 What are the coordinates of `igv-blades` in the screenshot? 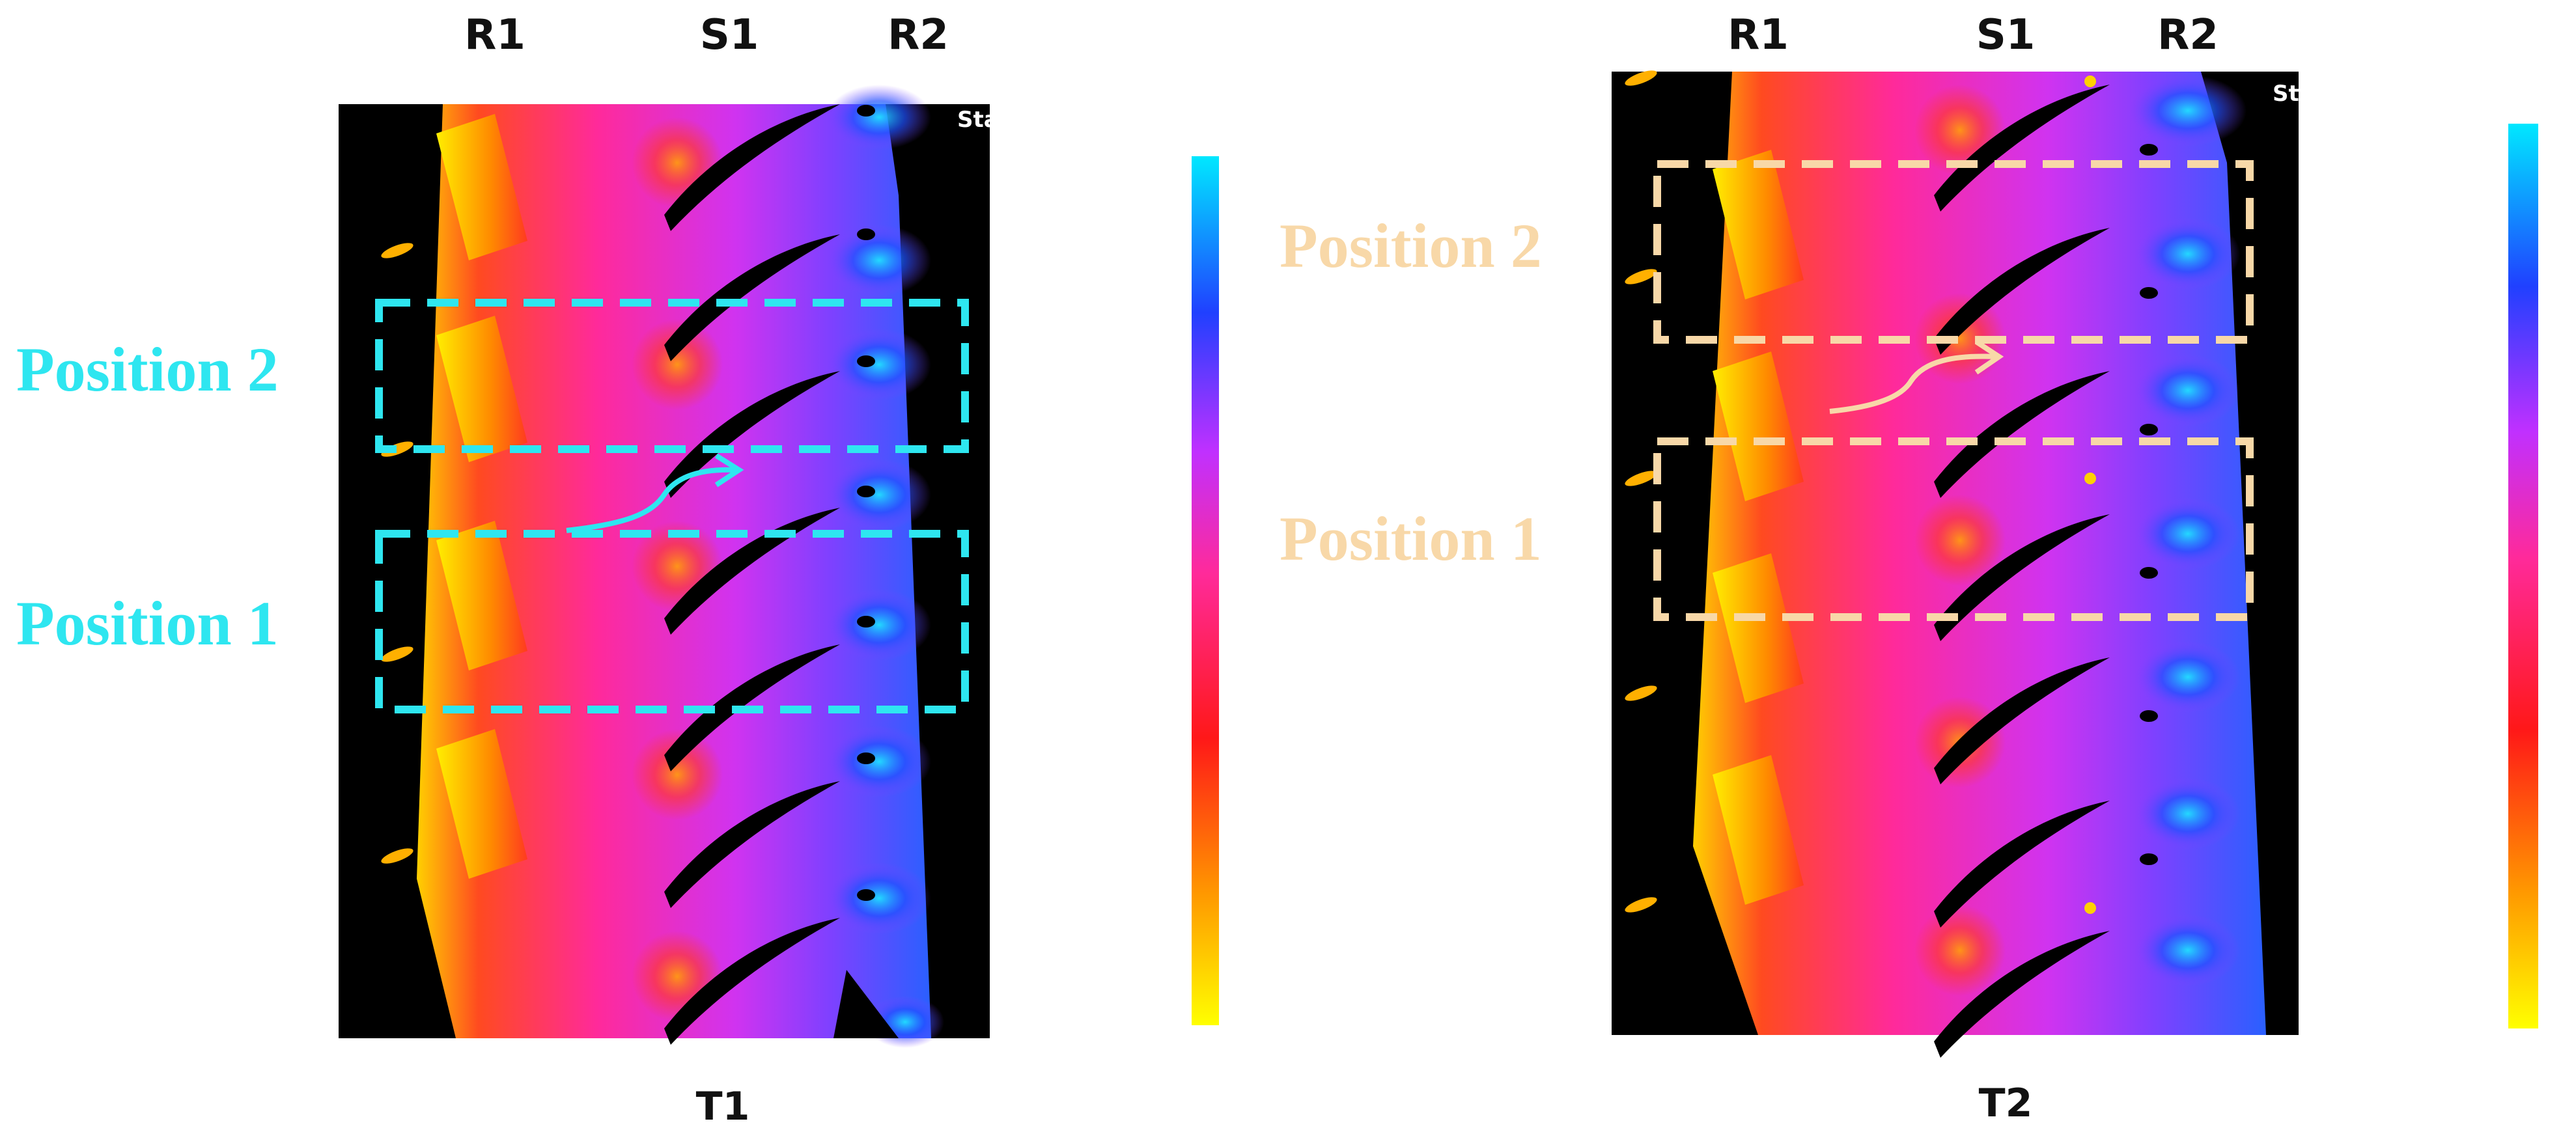 It's located at (1641, 491).